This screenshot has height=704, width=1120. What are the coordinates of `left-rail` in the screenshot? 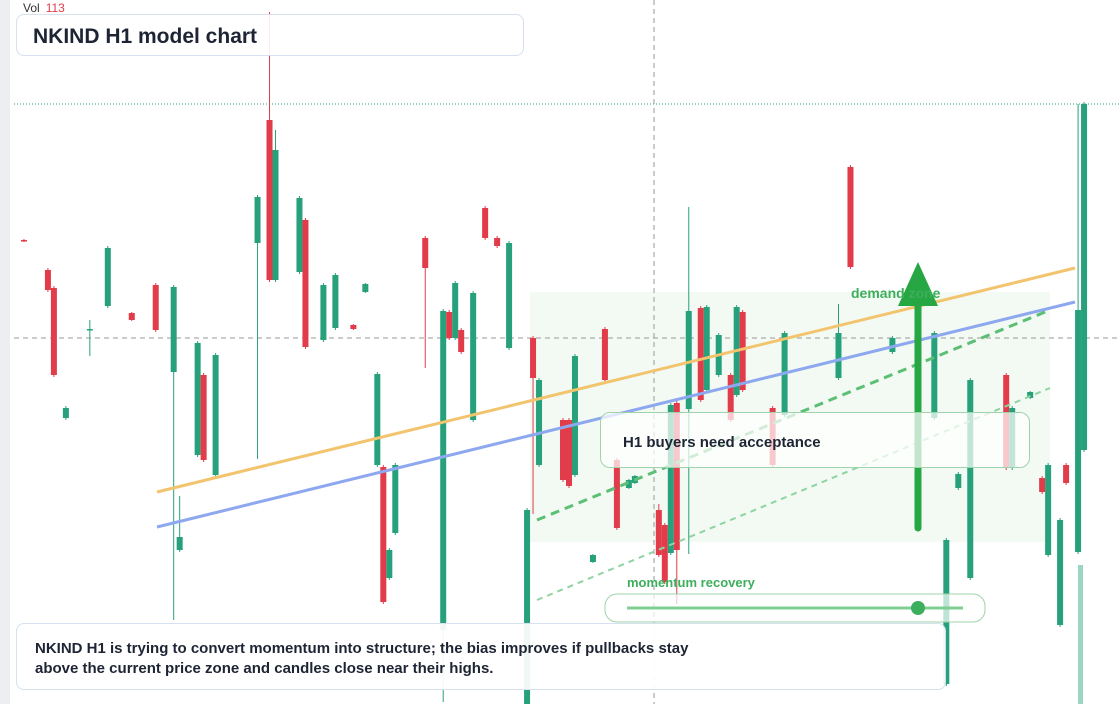 It's located at (5, 352).